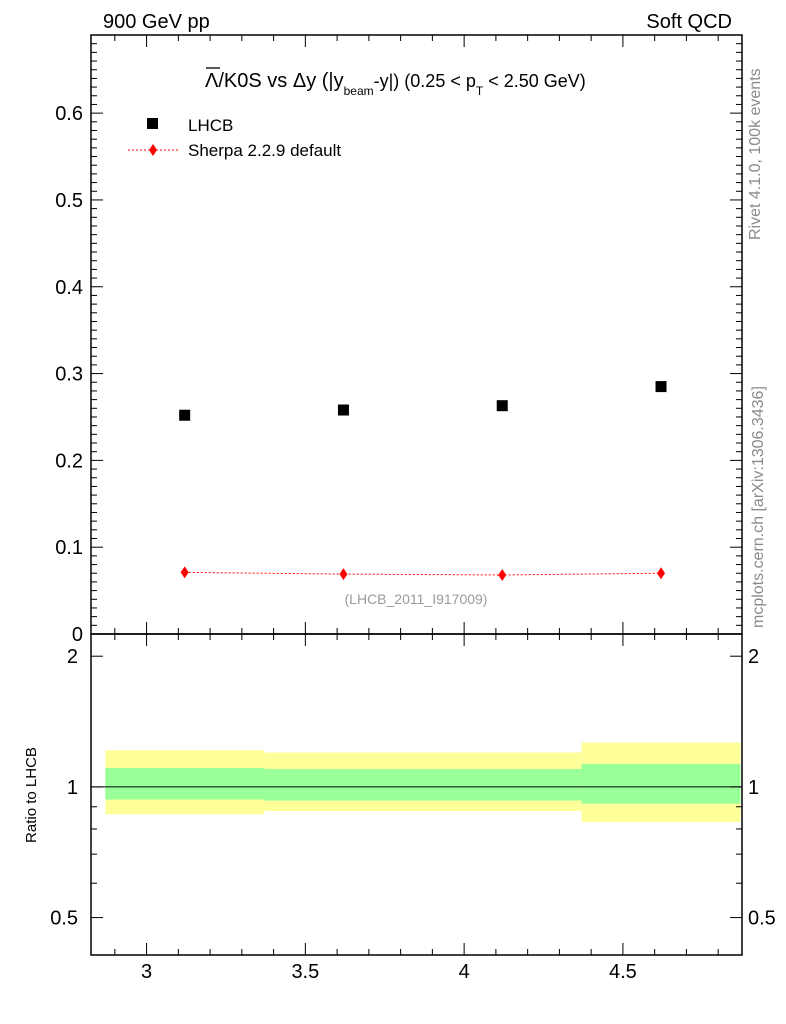 This screenshot has height=1024, width=786. What do you see at coordinates (416, 599) in the screenshot?
I see `analysis-label: (LHCB_2011_I917009)` at bounding box center [416, 599].